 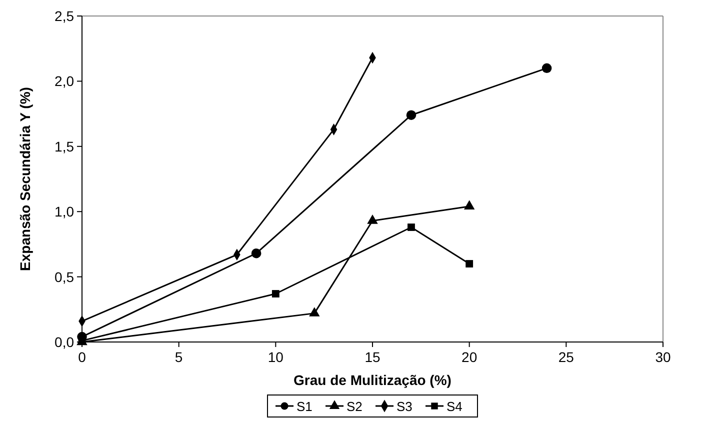 I want to click on x-tick-label: 20, so click(x=470, y=357).